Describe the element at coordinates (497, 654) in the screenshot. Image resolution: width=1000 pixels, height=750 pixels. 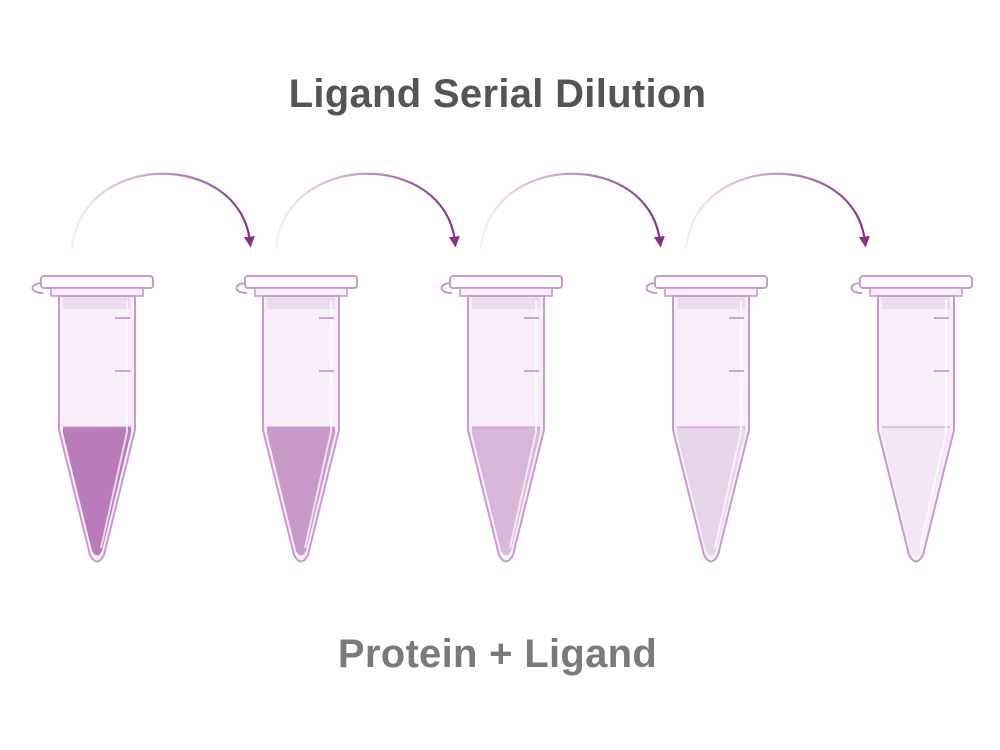
I see `diagram-caption: Protein + Ligand` at that location.